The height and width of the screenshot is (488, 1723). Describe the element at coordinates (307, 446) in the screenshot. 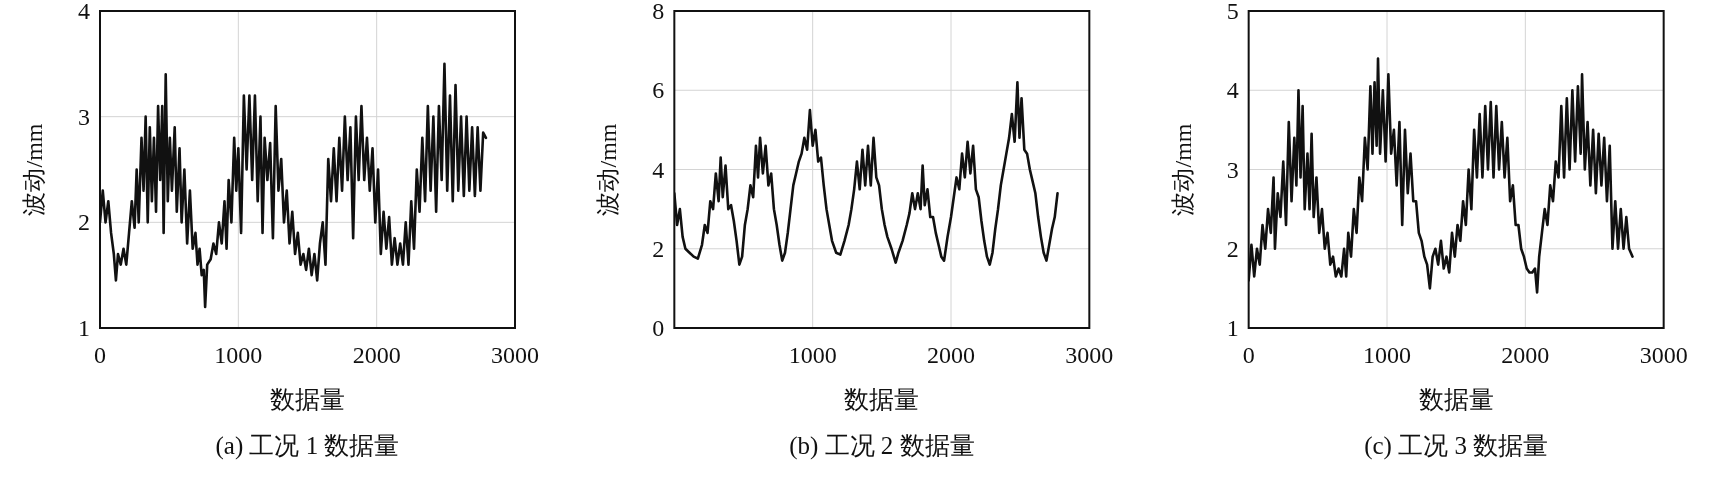

I see `text: (a) 工况 1 数据量` at that location.